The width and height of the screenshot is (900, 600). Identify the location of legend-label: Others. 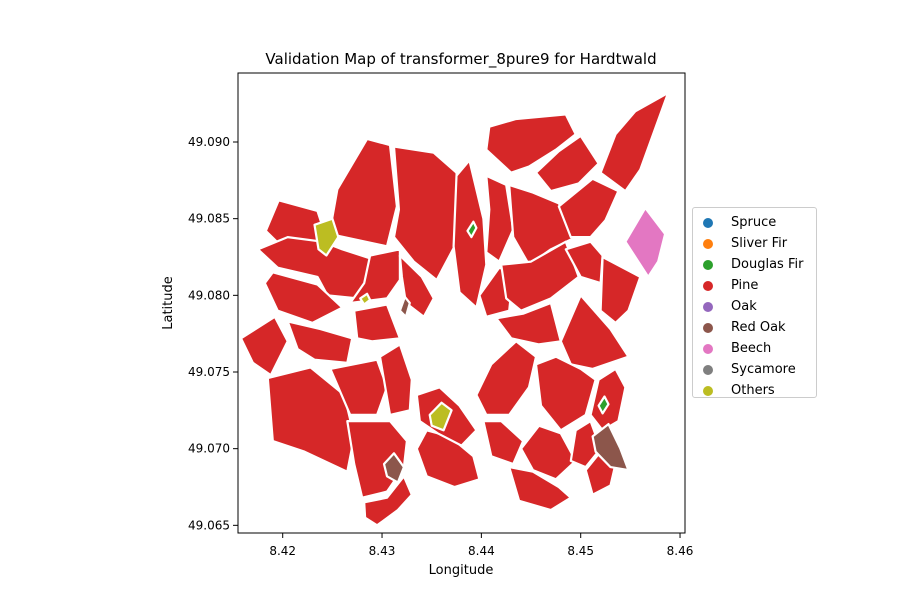
(753, 390).